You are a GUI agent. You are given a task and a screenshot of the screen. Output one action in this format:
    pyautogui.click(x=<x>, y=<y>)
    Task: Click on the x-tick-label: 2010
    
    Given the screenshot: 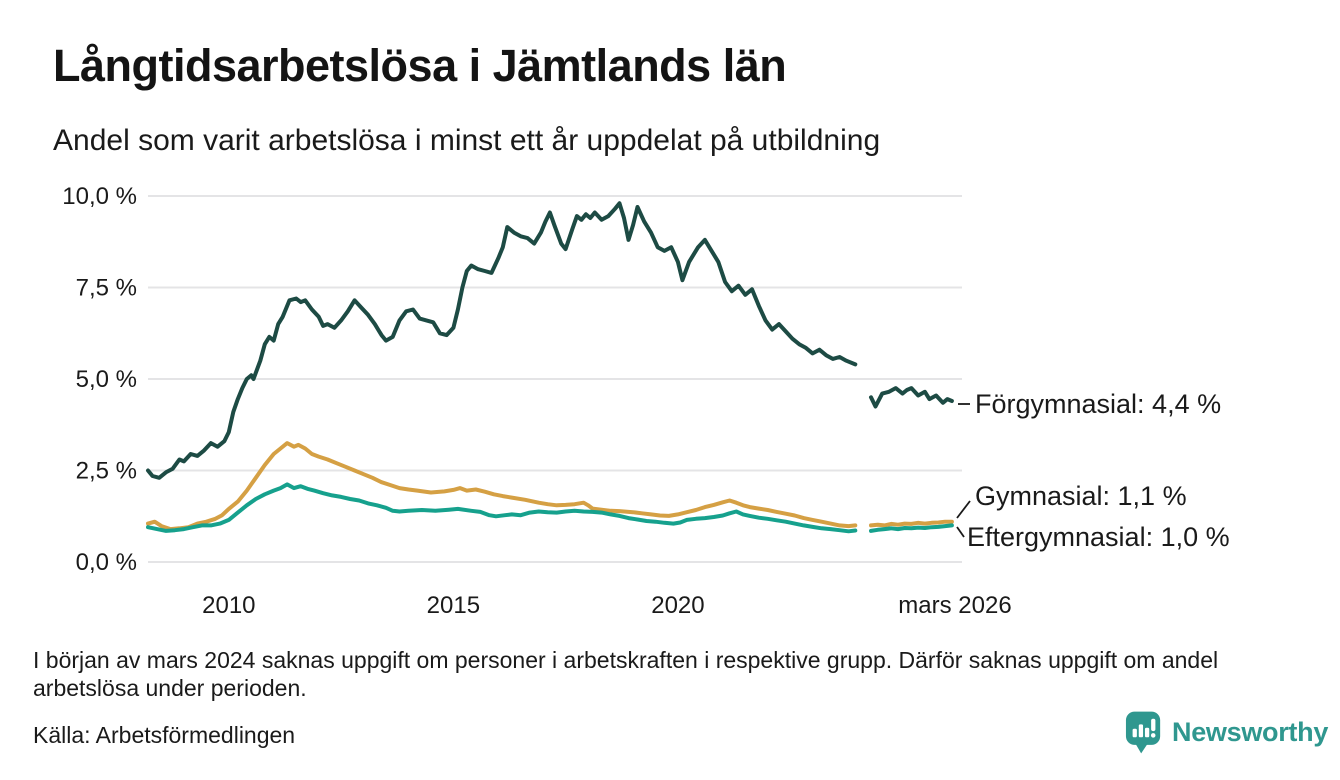 What is the action you would take?
    pyautogui.click(x=228, y=605)
    